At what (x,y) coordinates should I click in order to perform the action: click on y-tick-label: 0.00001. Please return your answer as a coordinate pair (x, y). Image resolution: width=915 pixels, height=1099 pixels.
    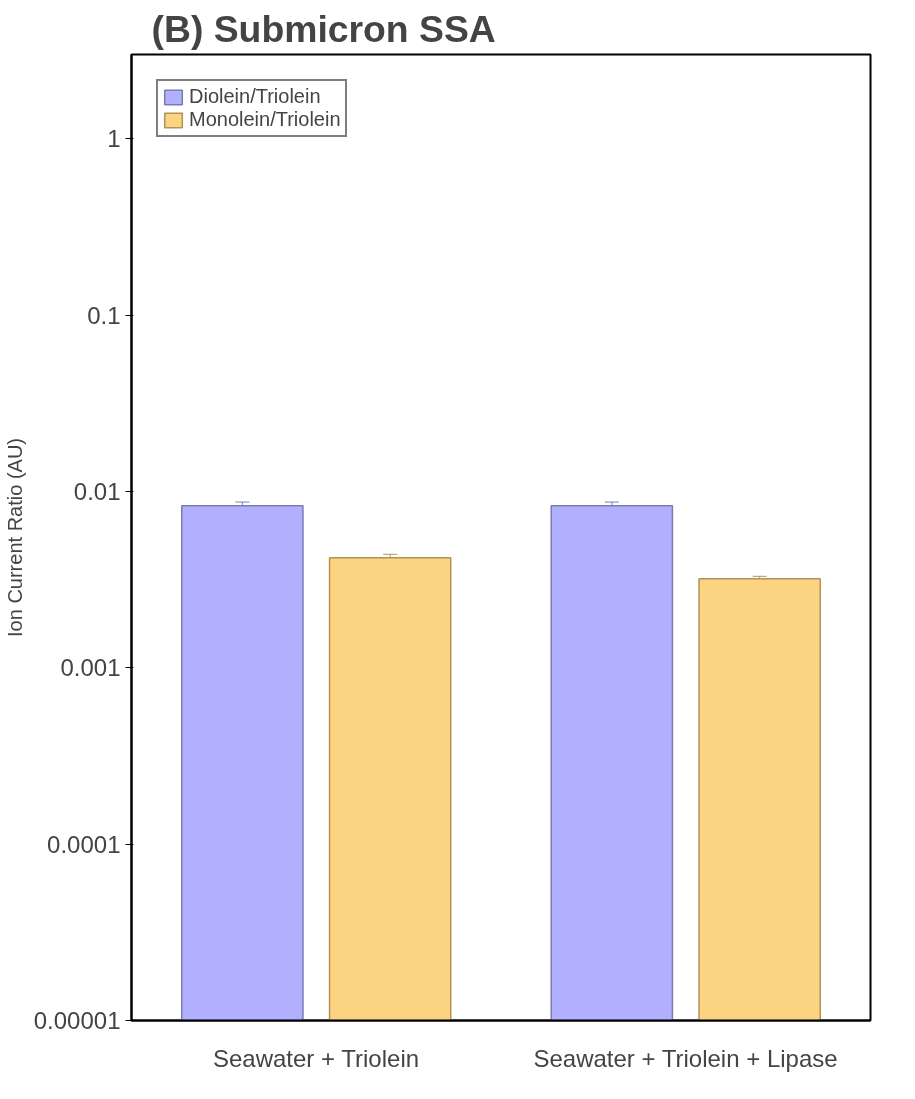
    Looking at the image, I should click on (77, 1020).